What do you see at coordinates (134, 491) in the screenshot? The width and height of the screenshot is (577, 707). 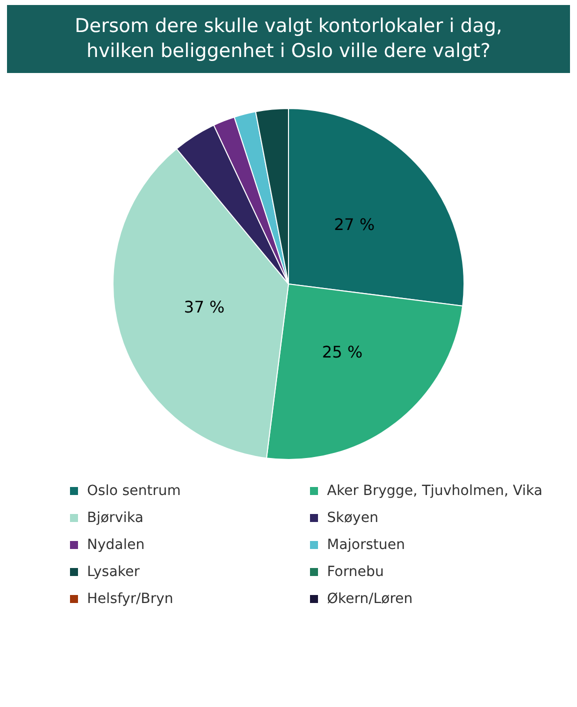 I see `legend-label: Oslo sentrum` at bounding box center [134, 491].